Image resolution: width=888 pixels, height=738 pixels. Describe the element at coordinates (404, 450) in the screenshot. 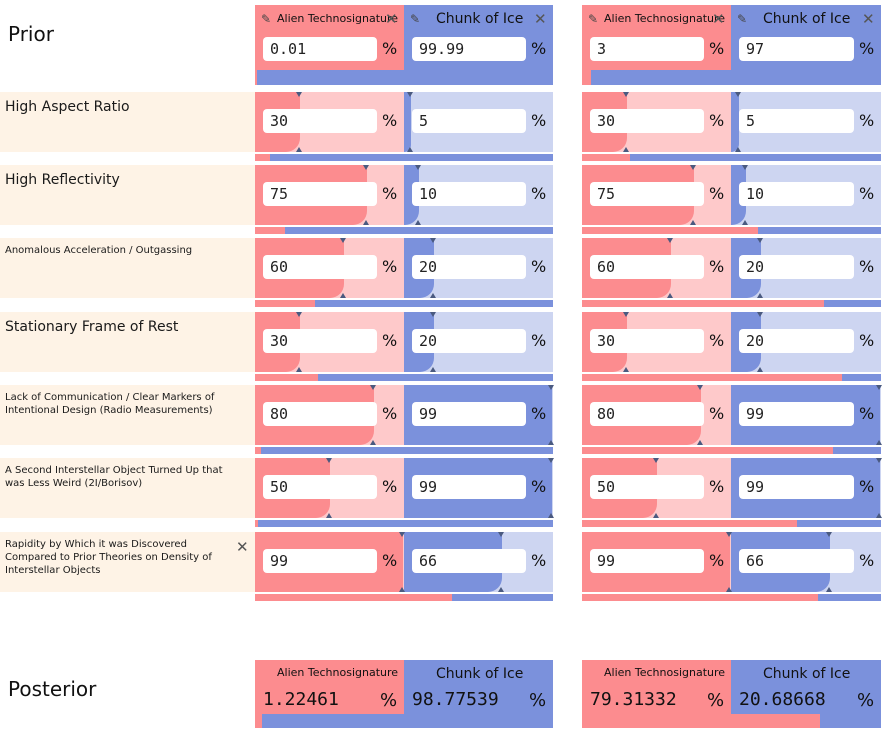

I see `running-posterior-bar` at that location.